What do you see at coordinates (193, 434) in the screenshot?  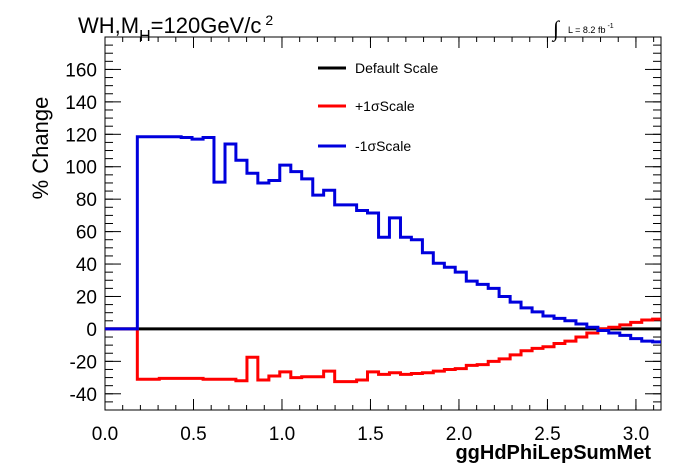 I see `x-tick-label: 0.5` at bounding box center [193, 434].